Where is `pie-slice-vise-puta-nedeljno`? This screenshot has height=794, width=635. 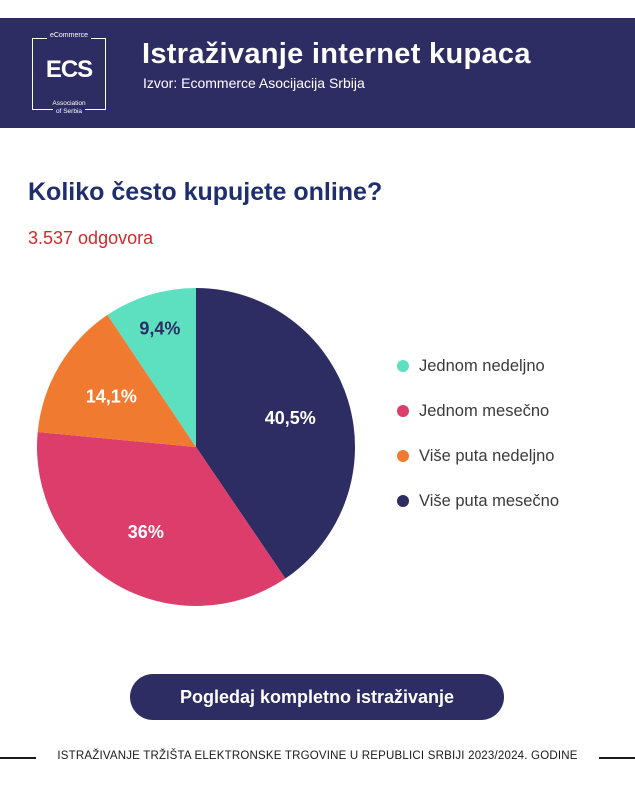
pie-slice-vise-puta-nedeljno is located at coordinates (117, 380).